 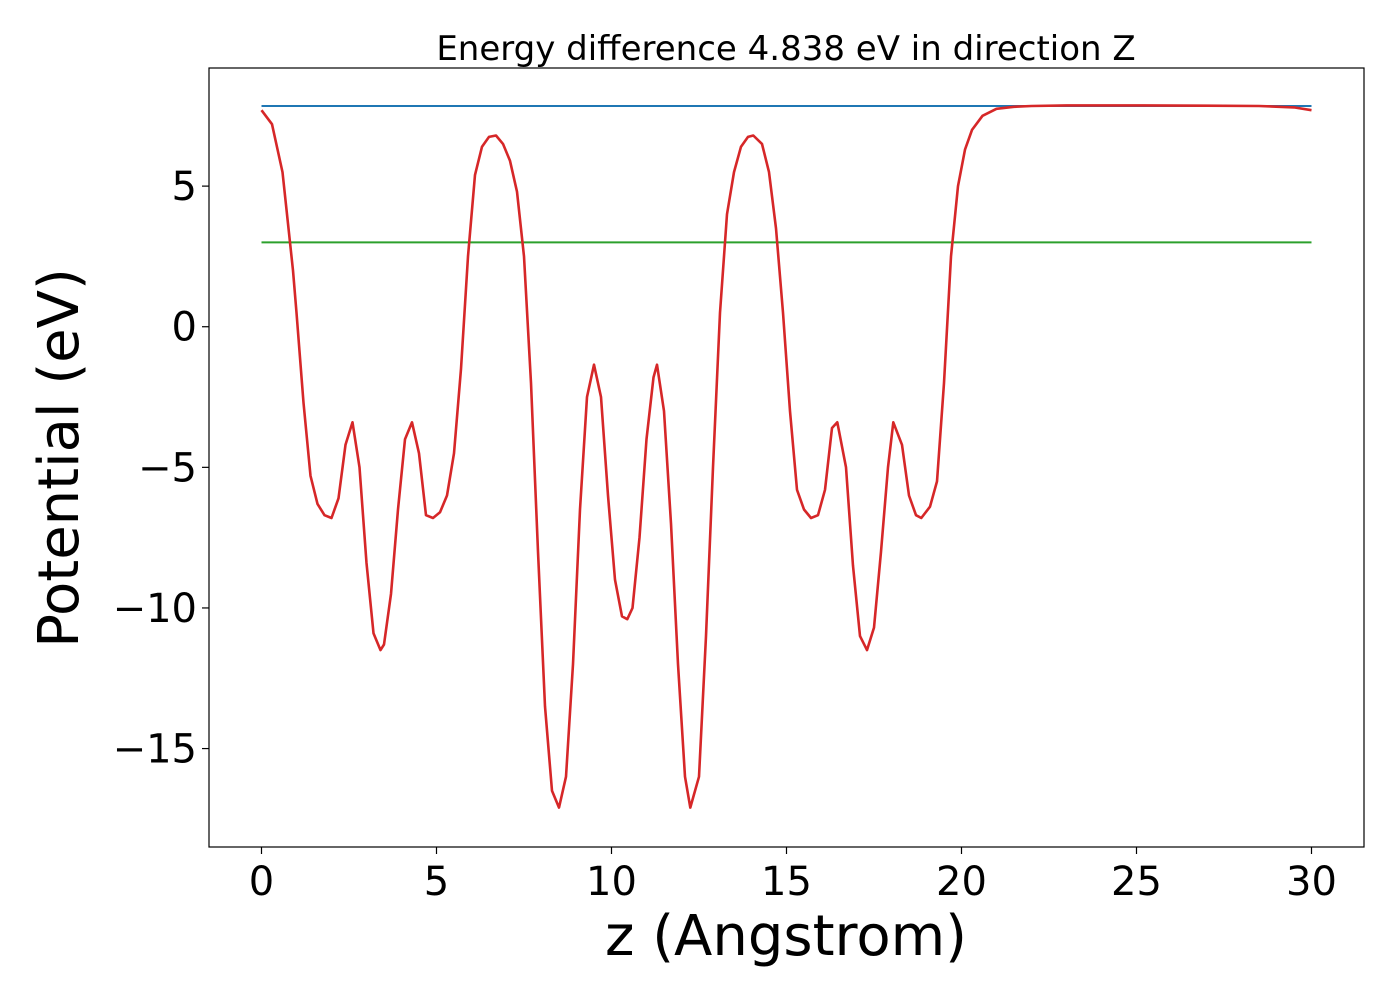 What do you see at coordinates (155, 750) in the screenshot?
I see `y-tick-label: −15` at bounding box center [155, 750].